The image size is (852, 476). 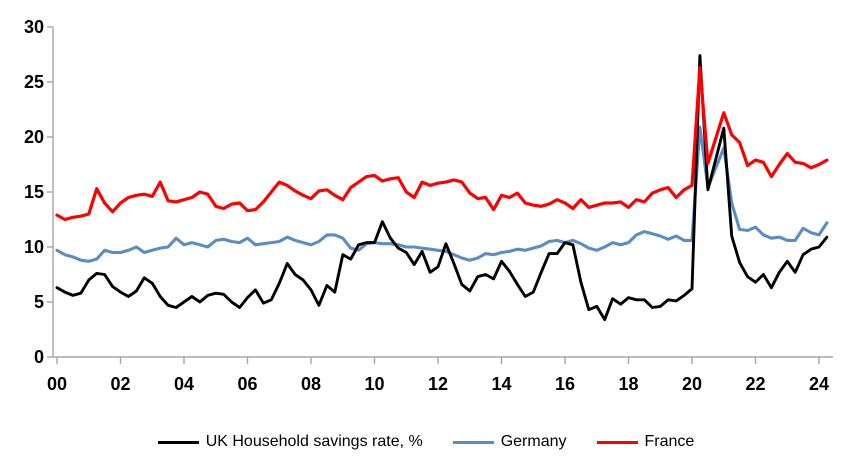 I want to click on x-tick-label: 10, so click(x=374, y=384).